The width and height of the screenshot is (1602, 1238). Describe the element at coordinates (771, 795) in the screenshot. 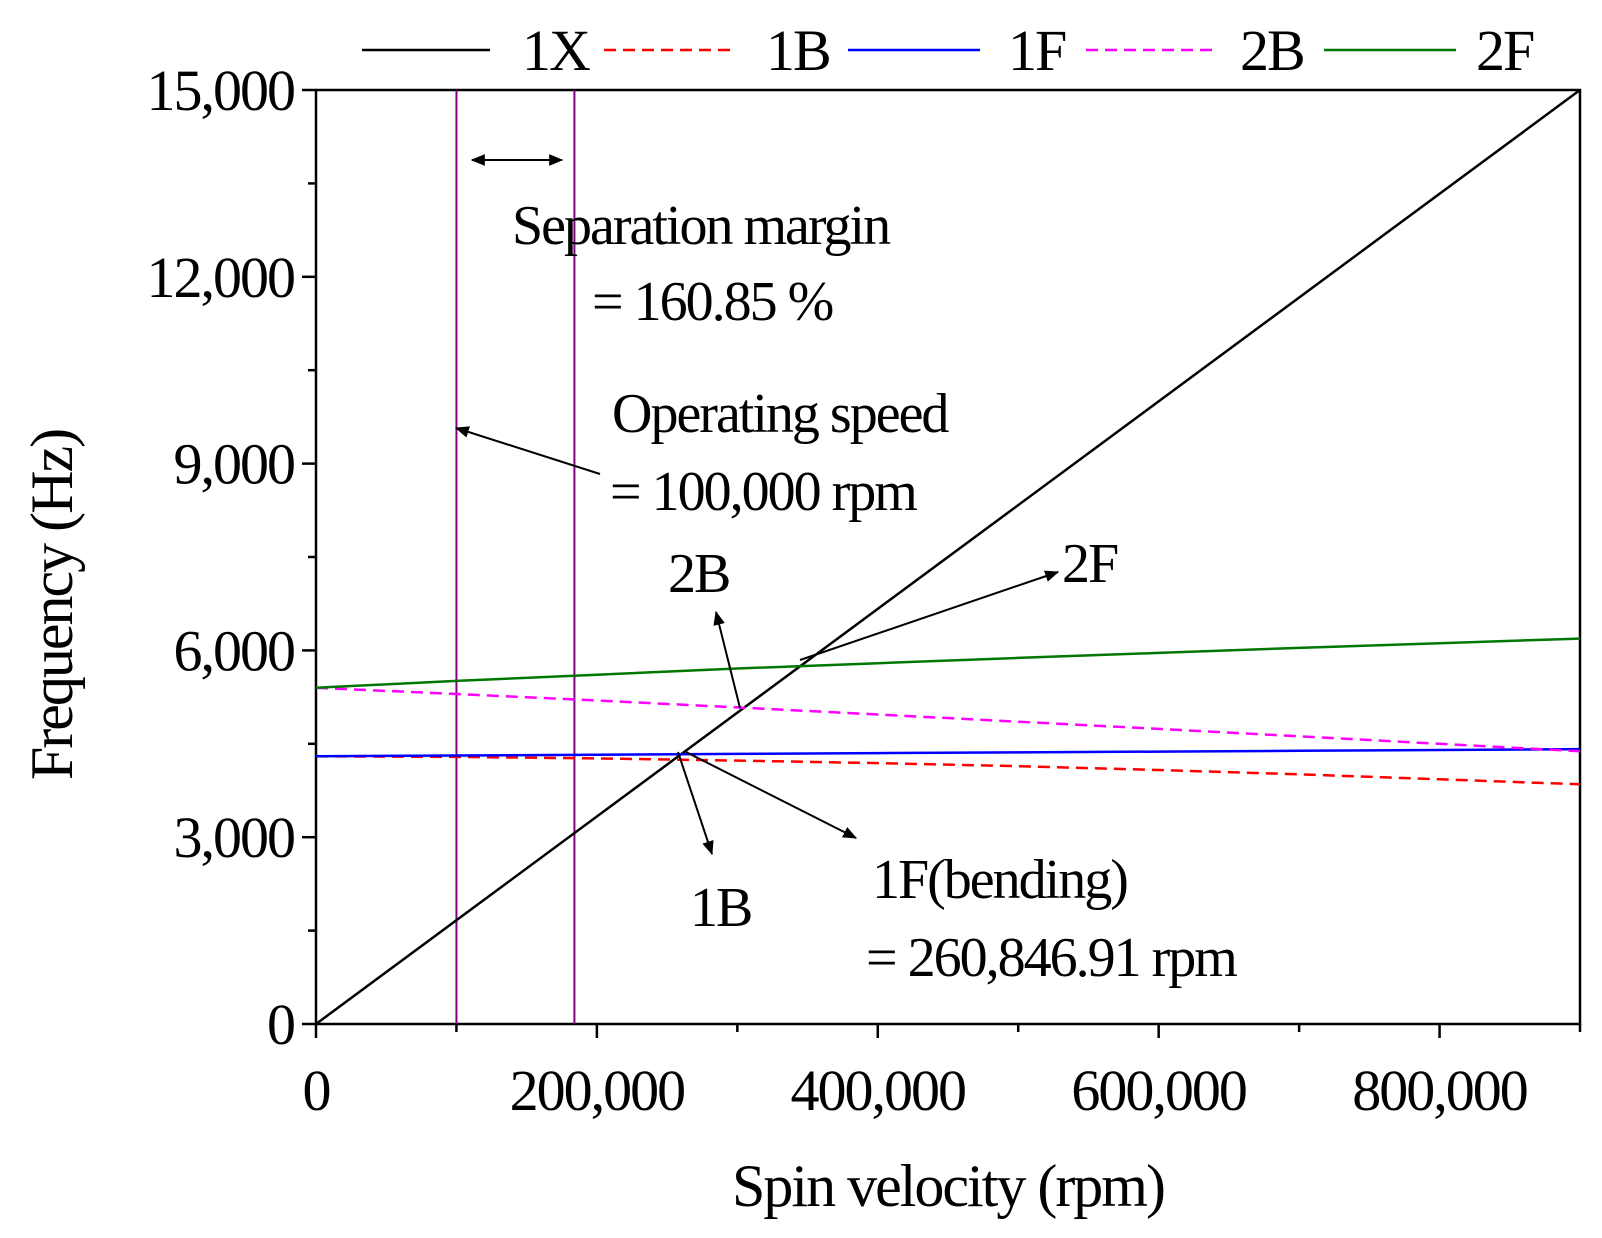

I see `1f-arrow` at that location.